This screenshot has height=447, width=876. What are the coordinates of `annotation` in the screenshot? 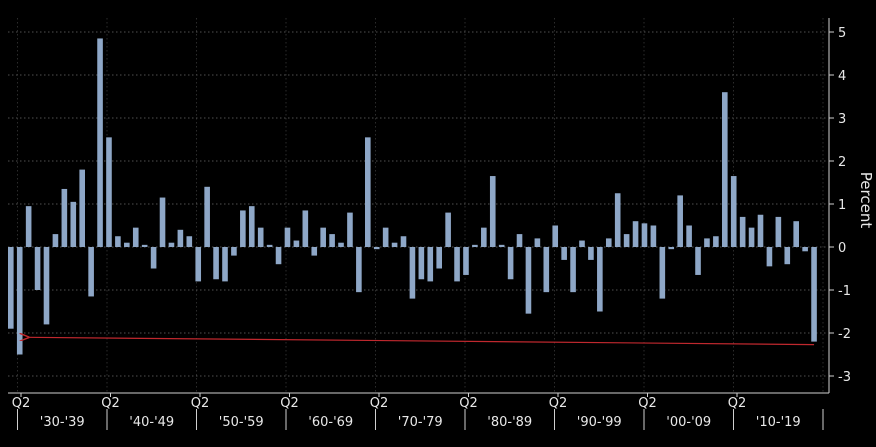 It's located at (422, 341).